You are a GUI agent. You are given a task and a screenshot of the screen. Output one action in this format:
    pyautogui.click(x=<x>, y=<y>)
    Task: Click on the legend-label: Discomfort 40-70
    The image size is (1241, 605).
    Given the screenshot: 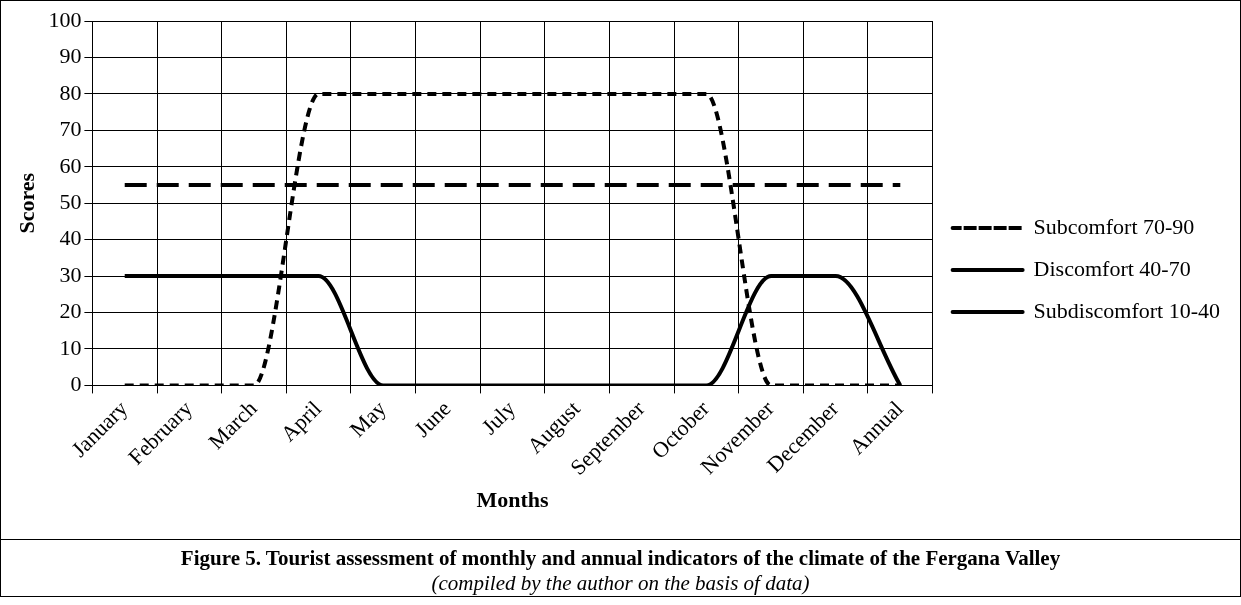 What is the action you would take?
    pyautogui.click(x=1112, y=268)
    